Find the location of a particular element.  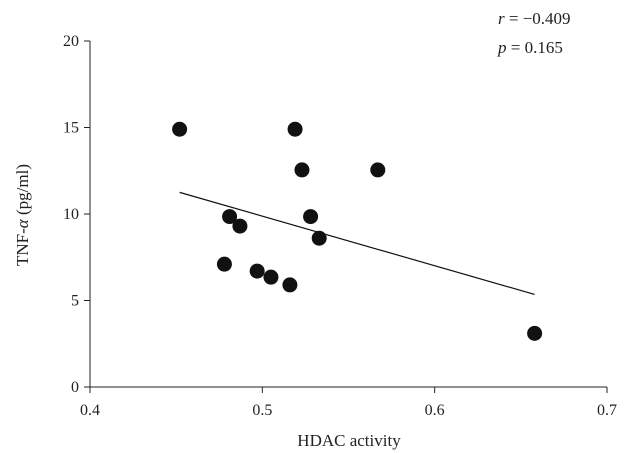

p-value: = 0.165 is located at coordinates (535, 47).